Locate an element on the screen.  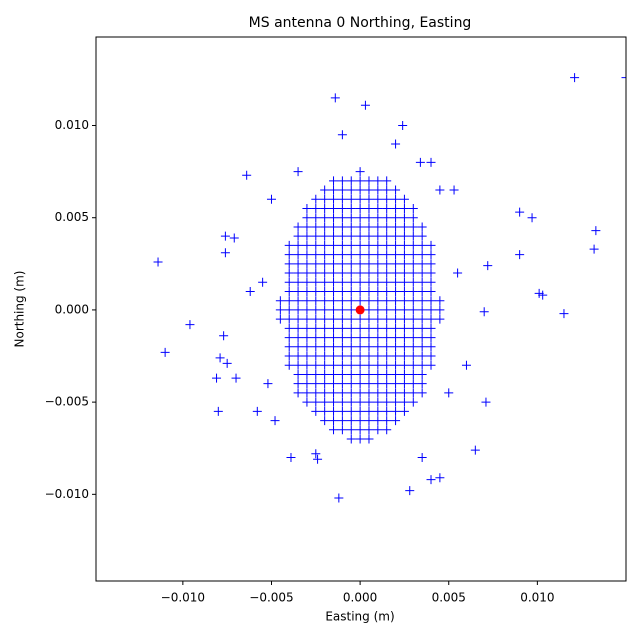
x-tick-label: 0.005 is located at coordinates (449, 598).